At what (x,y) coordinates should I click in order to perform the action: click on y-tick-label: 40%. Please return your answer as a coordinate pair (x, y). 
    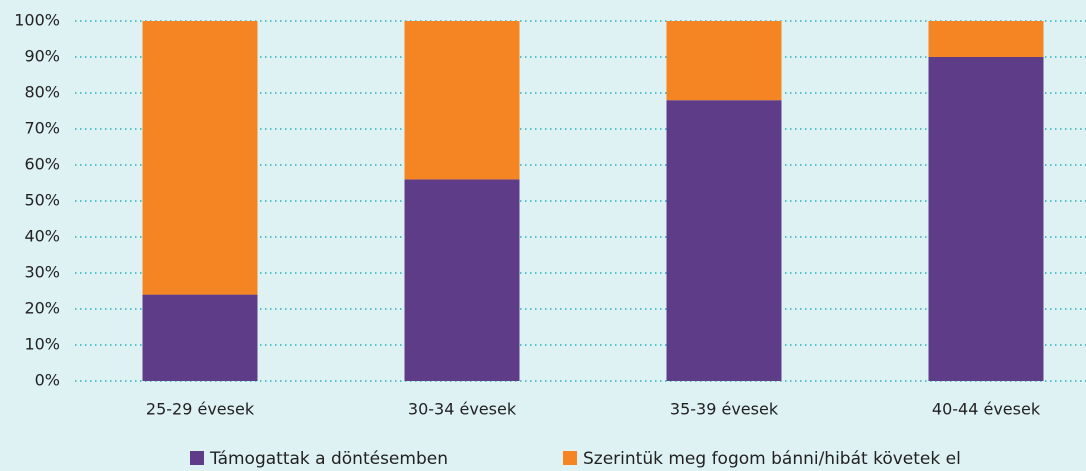
    Looking at the image, I should click on (42, 236).